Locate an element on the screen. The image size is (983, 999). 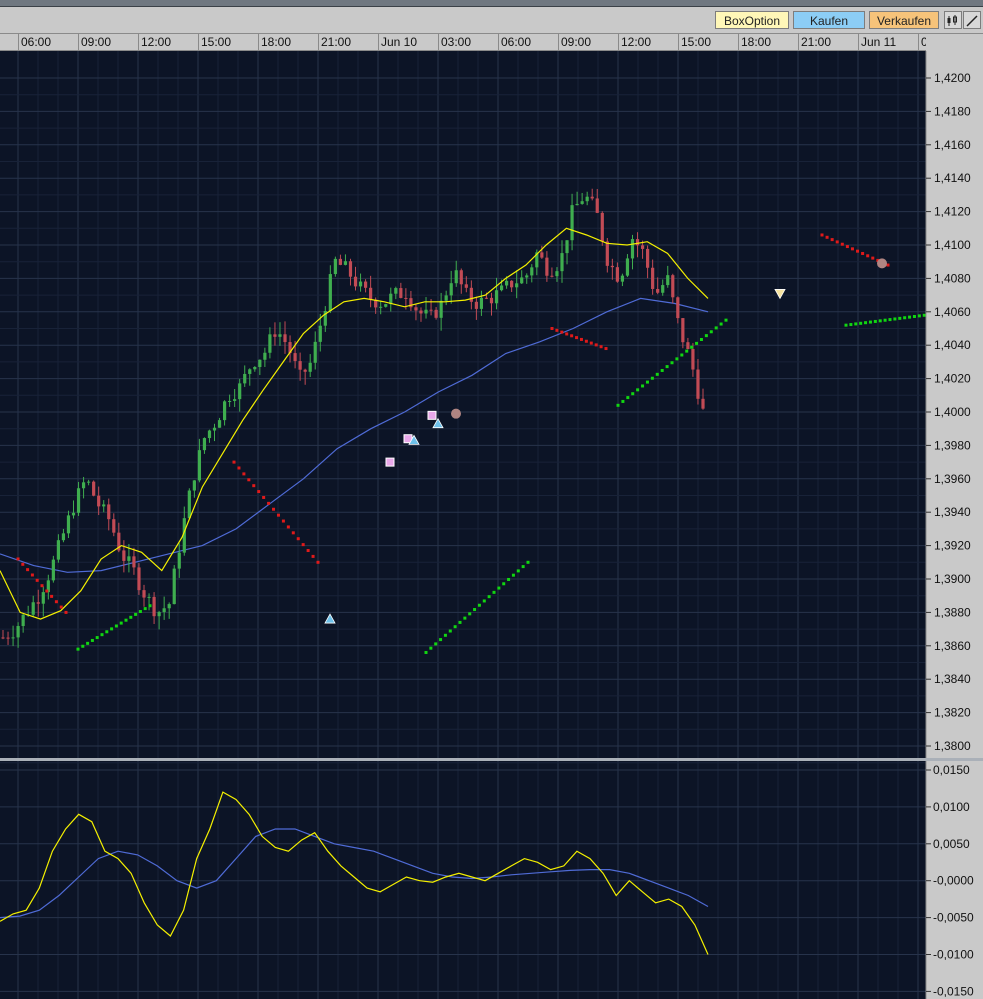
price-axis-label: 1,3840 is located at coordinates (952, 679).